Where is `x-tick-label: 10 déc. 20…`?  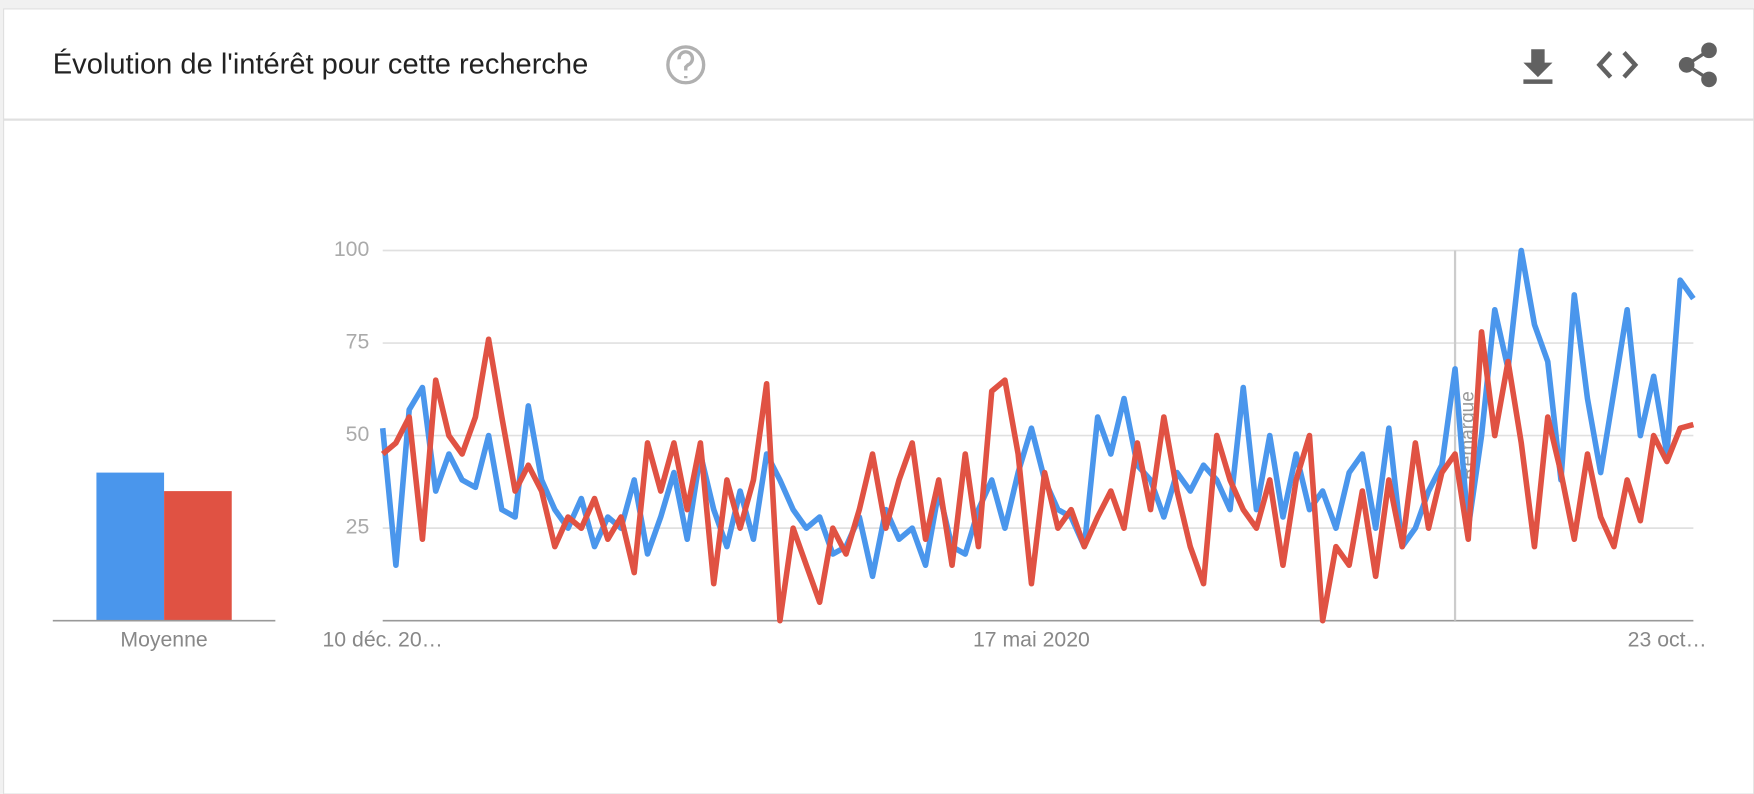 x-tick-label: 10 déc. 20… is located at coordinates (382, 639).